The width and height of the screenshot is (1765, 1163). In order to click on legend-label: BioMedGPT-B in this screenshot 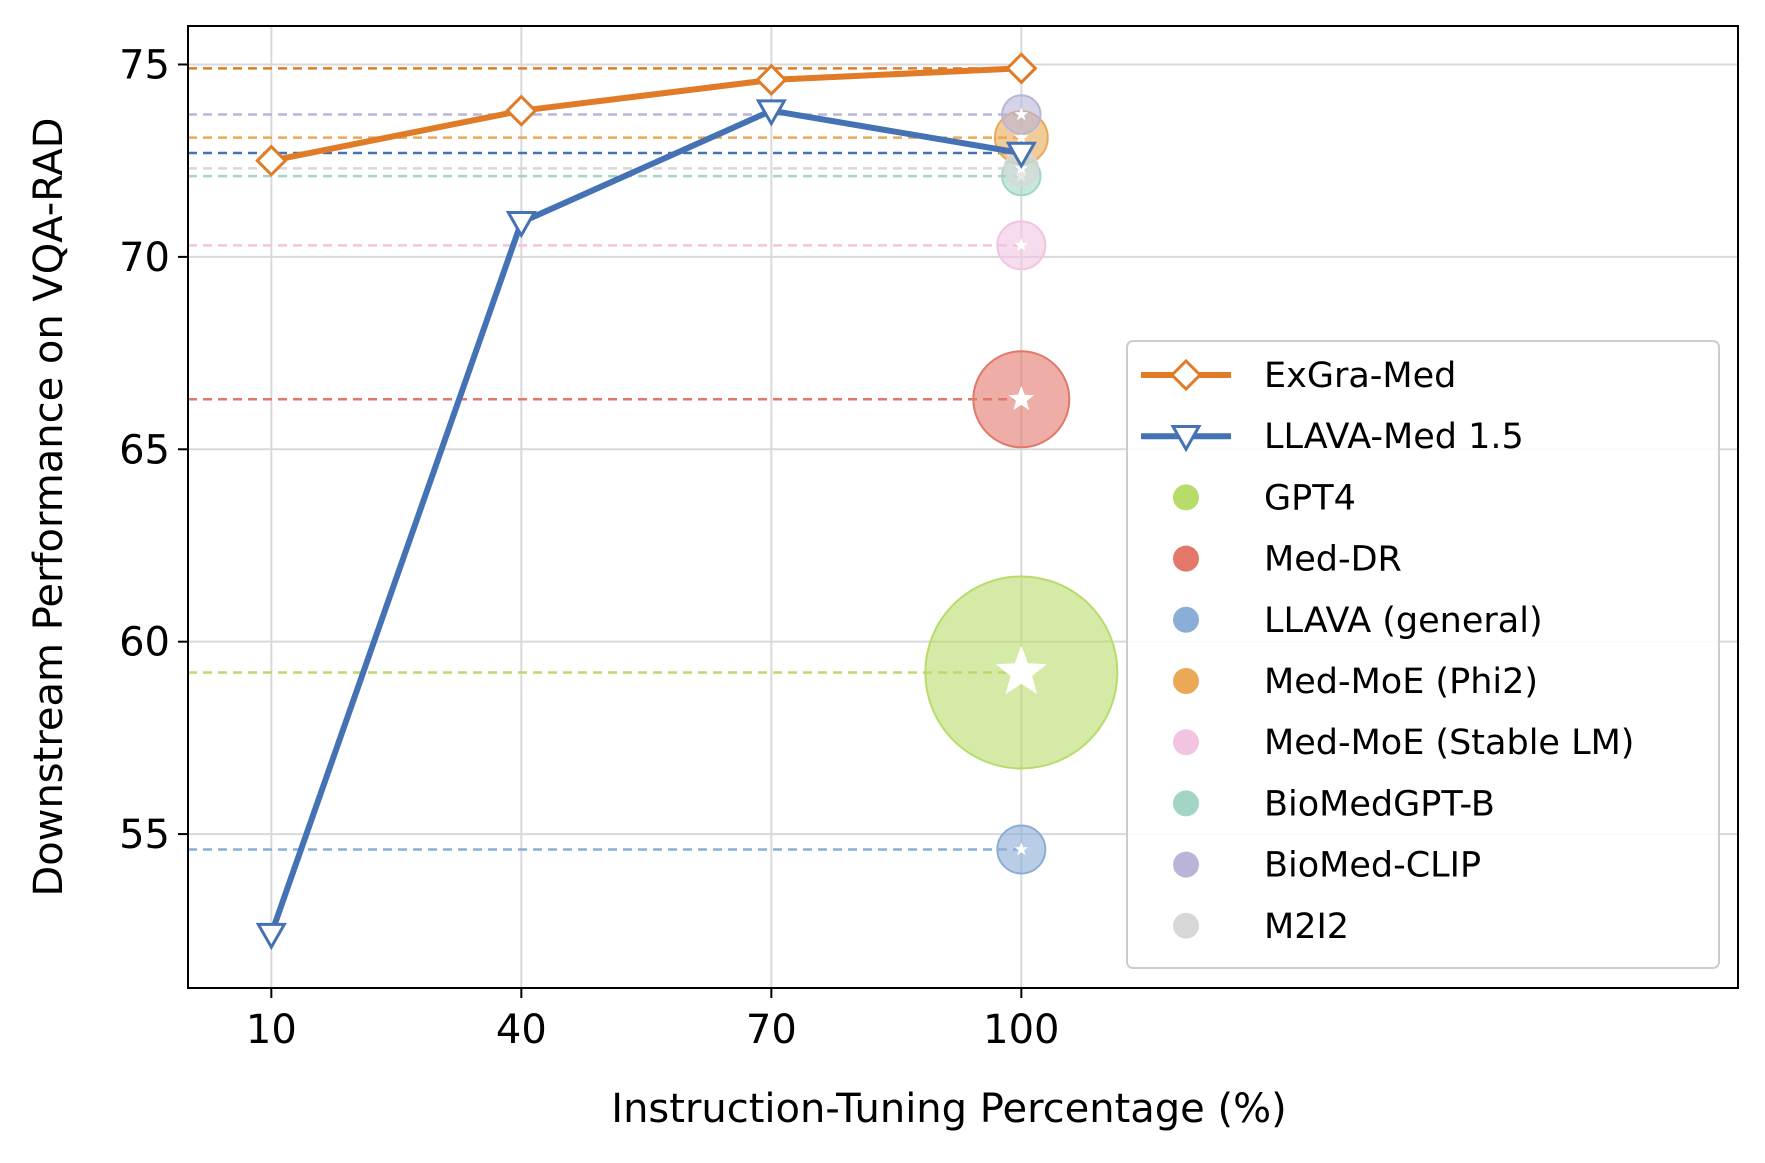, I will do `click(1379, 804)`.